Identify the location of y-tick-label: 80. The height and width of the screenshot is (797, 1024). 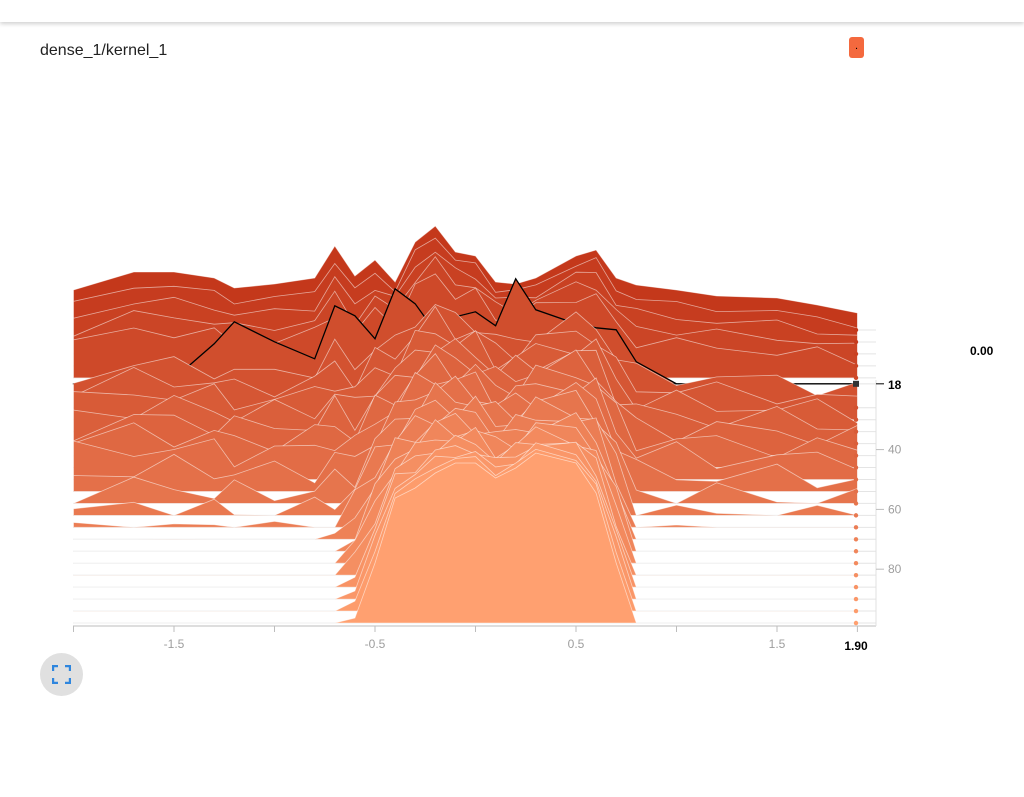
(895, 569).